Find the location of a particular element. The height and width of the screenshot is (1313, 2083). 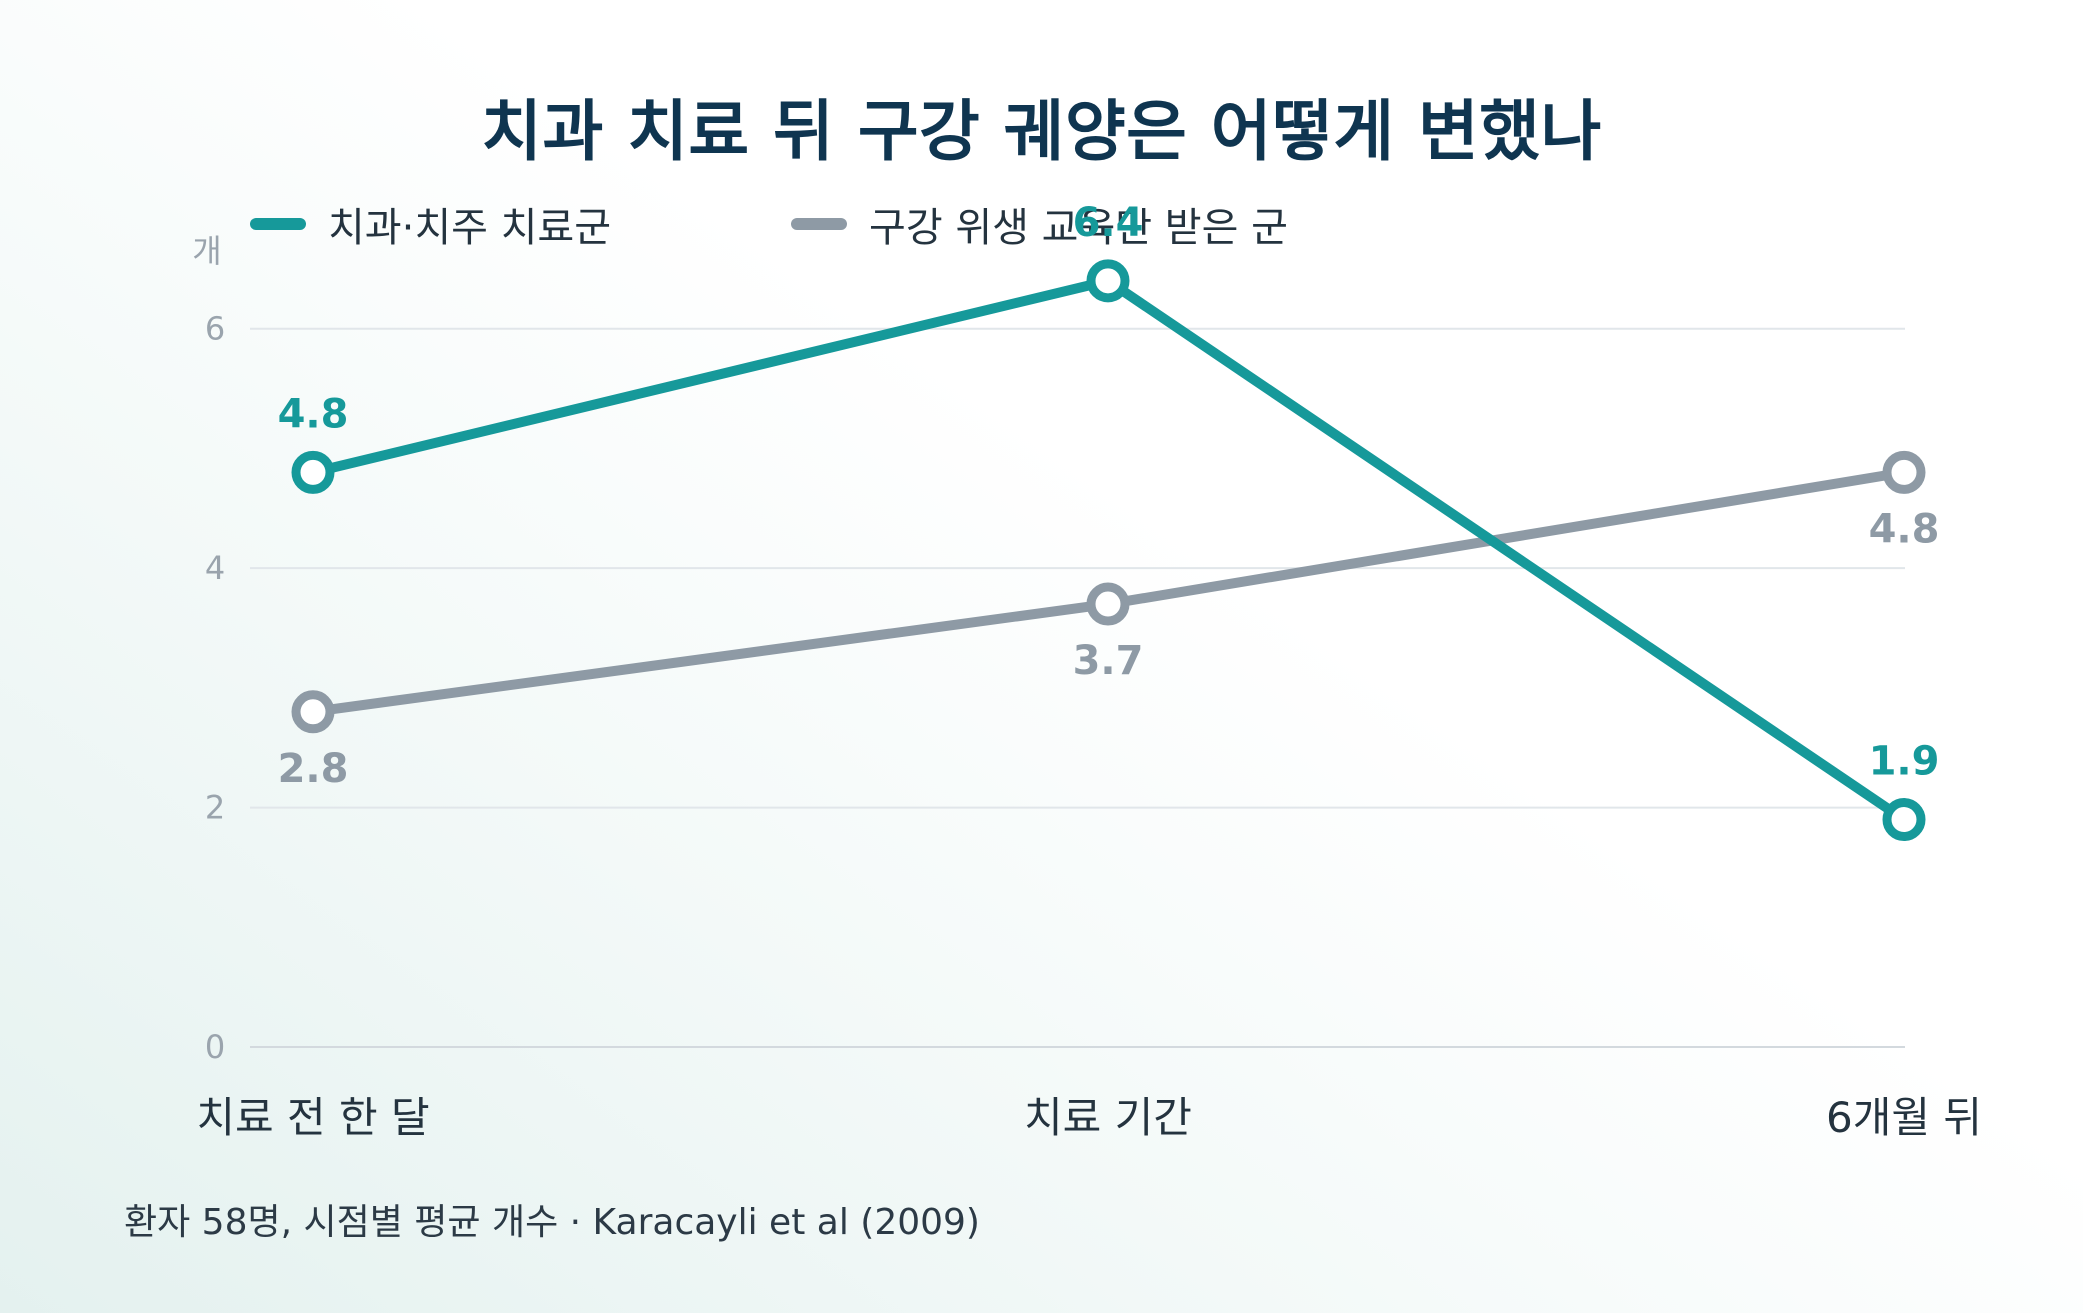

x-category-label-1: 치료 기간 is located at coordinates (1108, 1117).